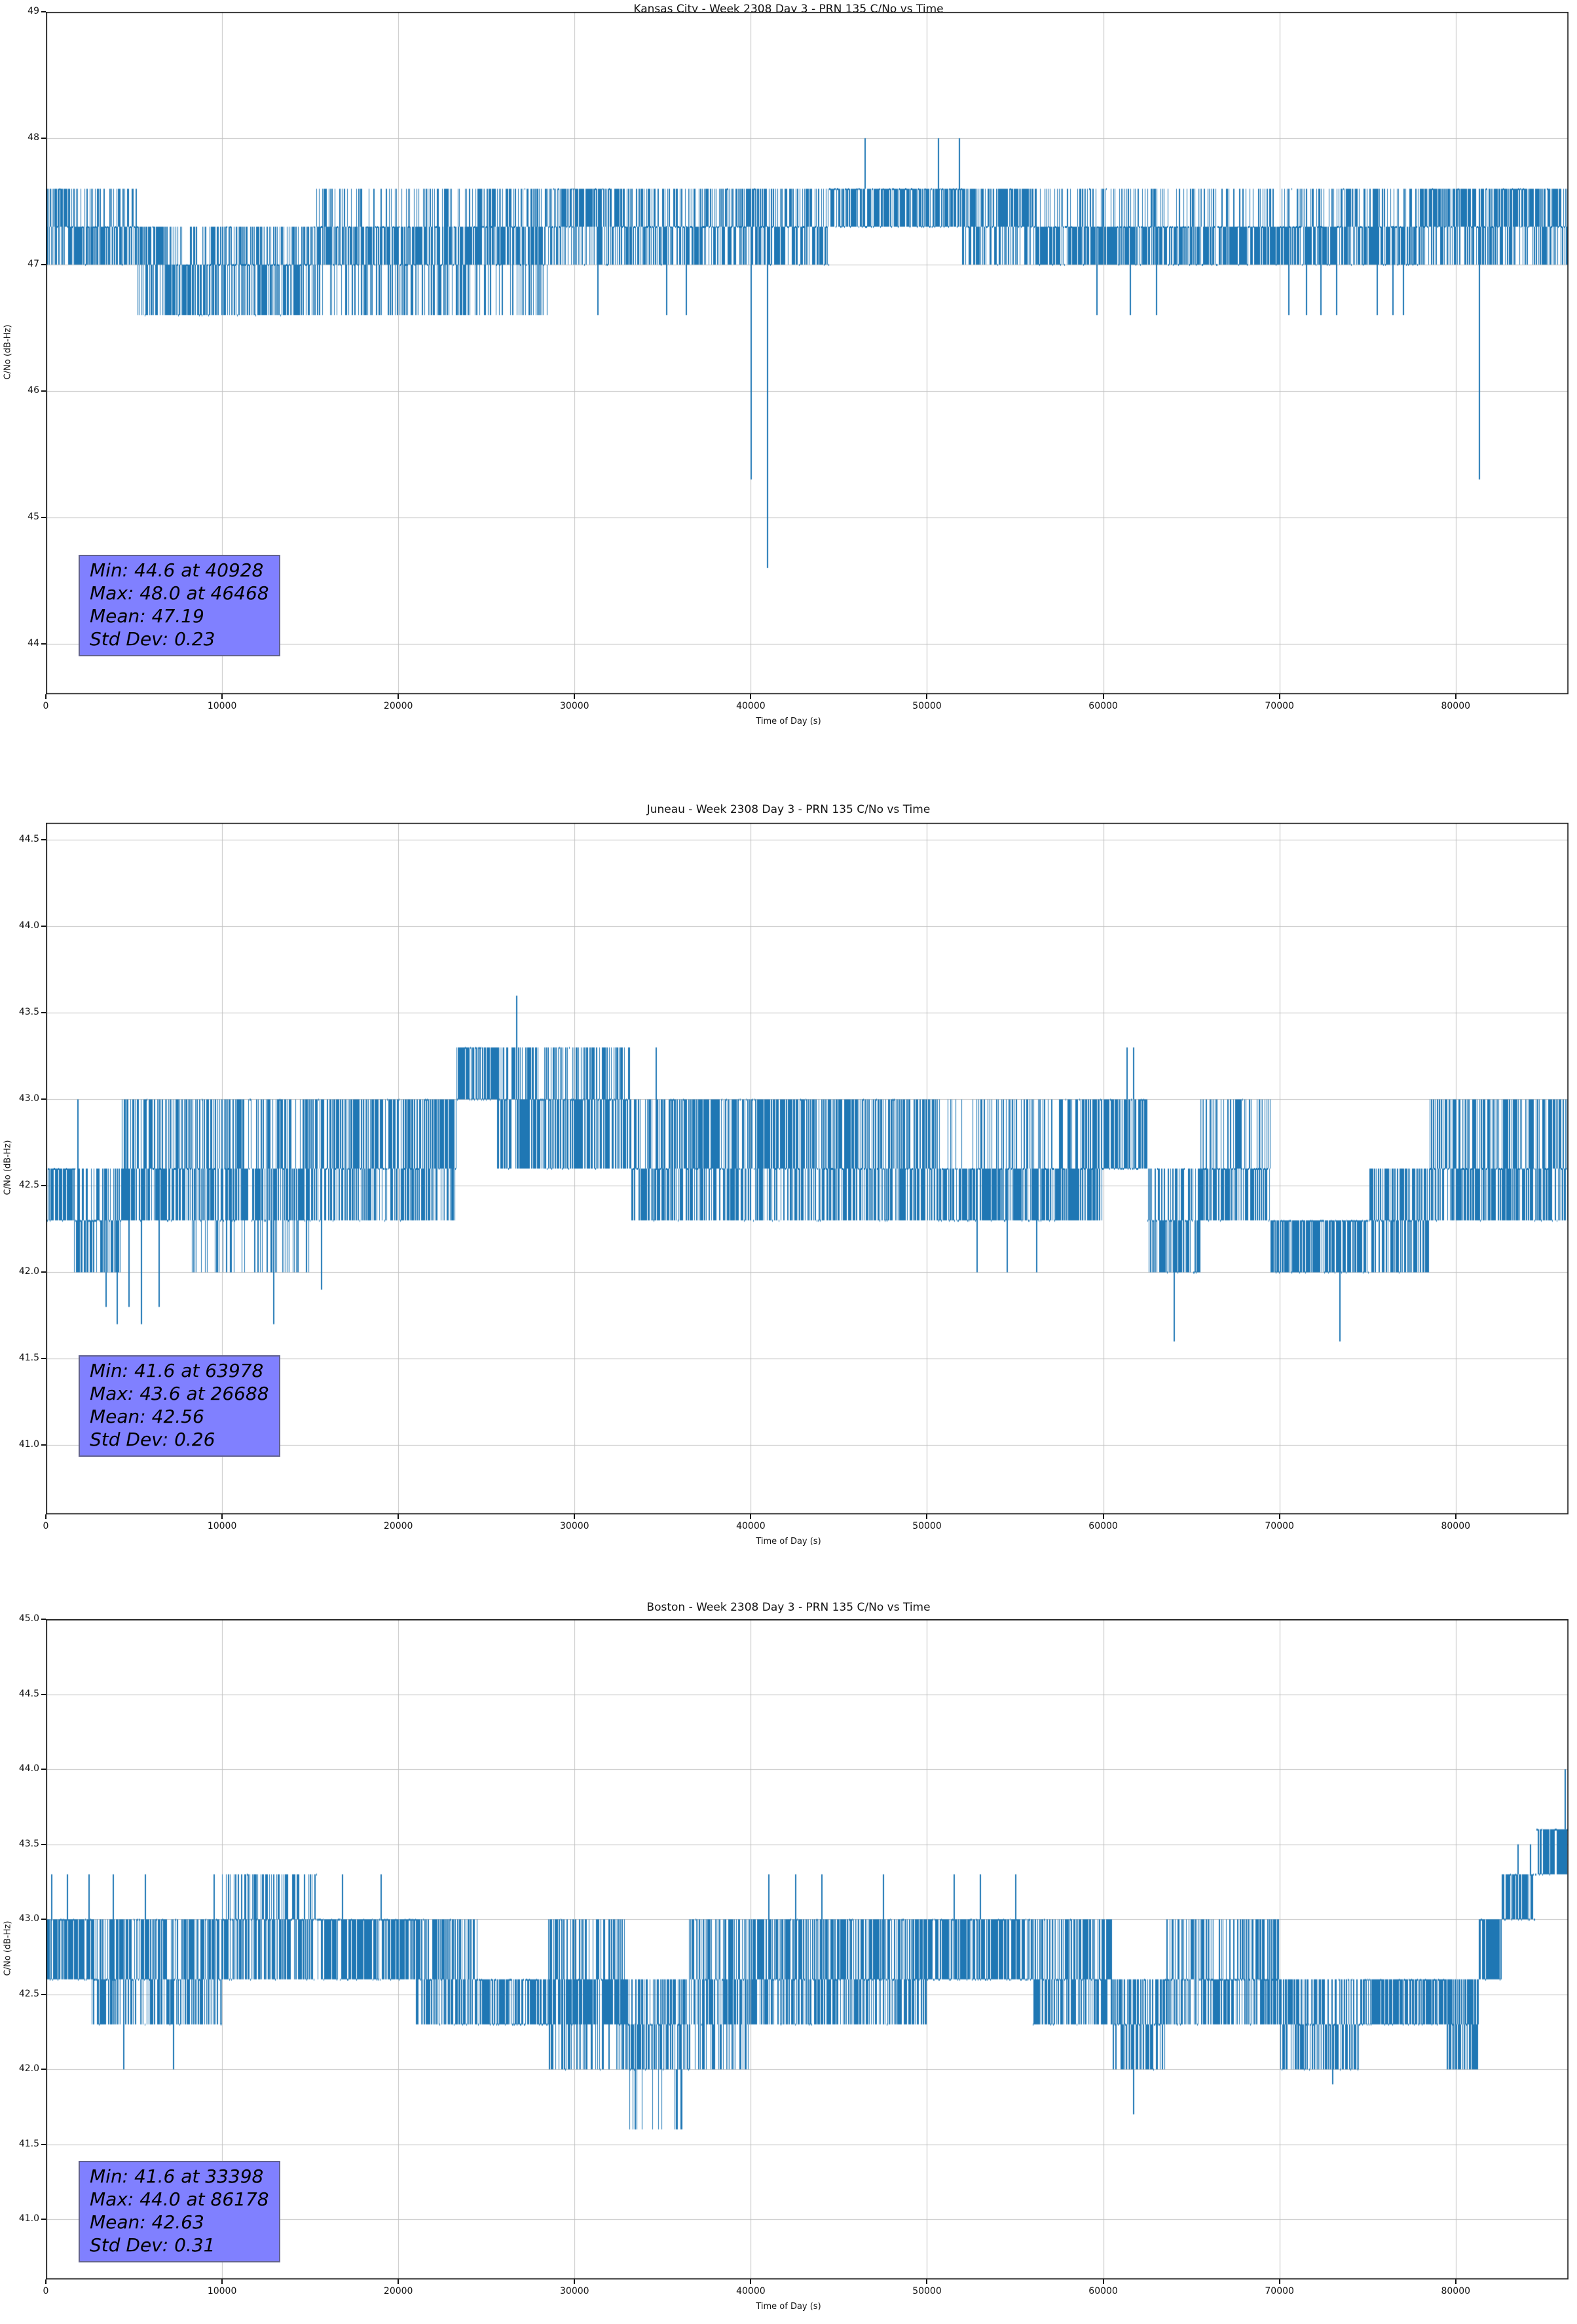  Describe the element at coordinates (152, 1439) in the screenshot. I see `stats-stddev: Std Dev: 0.26` at that location.